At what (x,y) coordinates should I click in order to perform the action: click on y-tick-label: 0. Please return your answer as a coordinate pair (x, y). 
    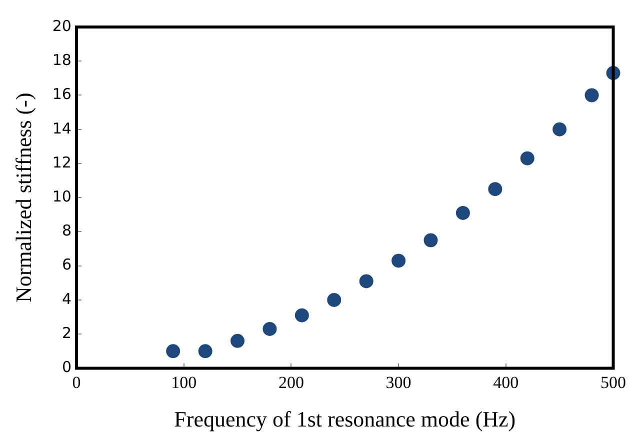
    Looking at the image, I should click on (67, 367).